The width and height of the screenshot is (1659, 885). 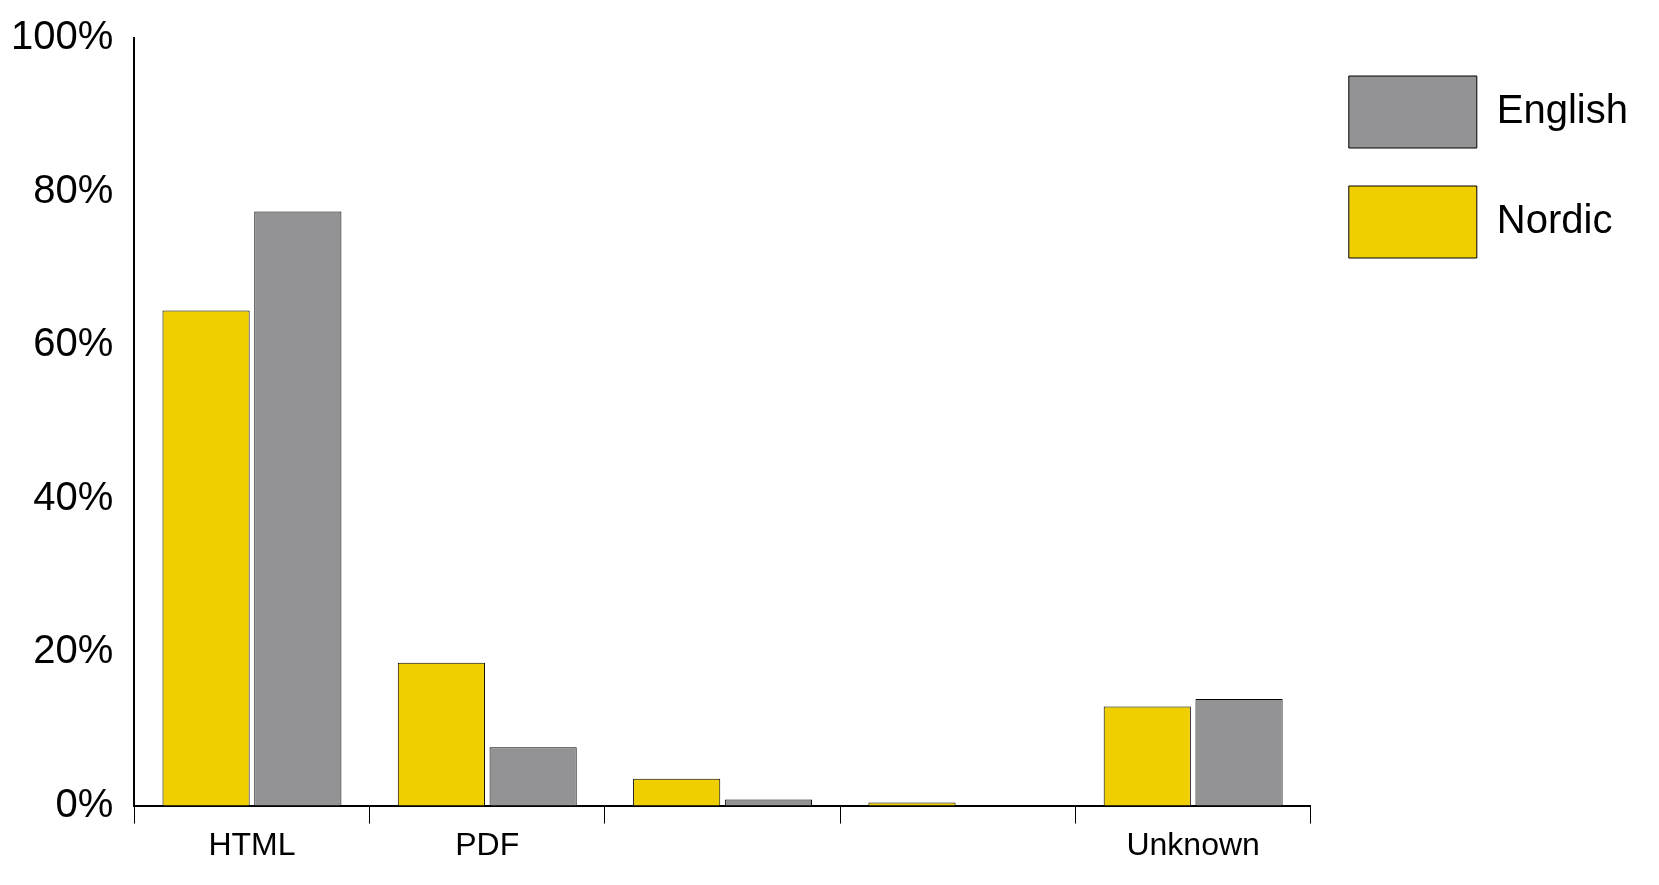 What do you see at coordinates (1193, 843) in the screenshot?
I see `x-tick-label: Unknown` at bounding box center [1193, 843].